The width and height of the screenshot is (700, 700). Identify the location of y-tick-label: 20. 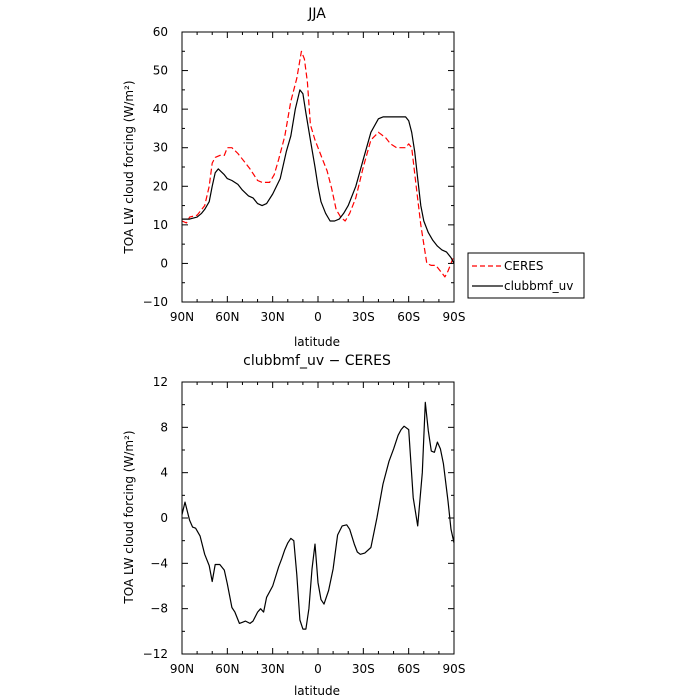
(160, 186).